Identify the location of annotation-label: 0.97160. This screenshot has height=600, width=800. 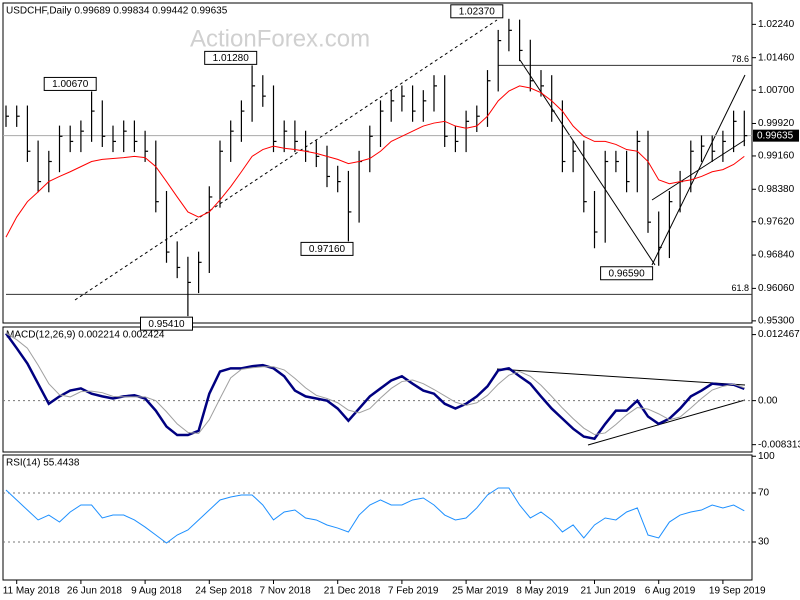
(327, 249).